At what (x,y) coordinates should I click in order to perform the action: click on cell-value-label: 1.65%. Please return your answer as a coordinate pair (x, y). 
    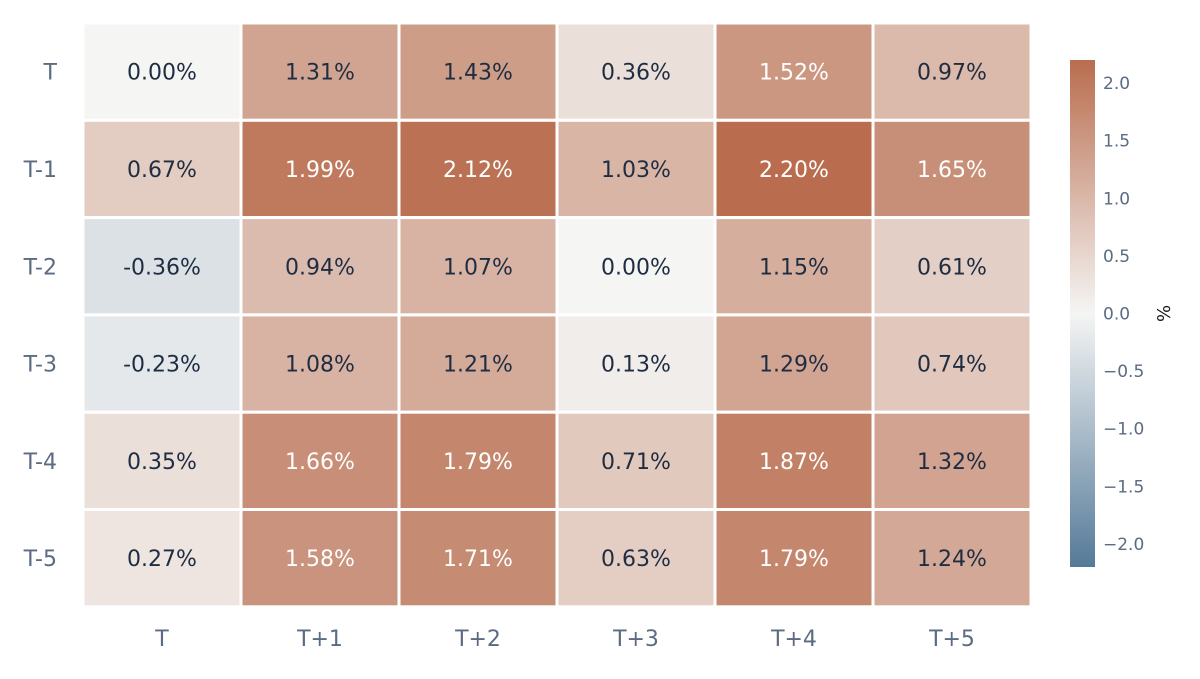
    Looking at the image, I should click on (952, 170).